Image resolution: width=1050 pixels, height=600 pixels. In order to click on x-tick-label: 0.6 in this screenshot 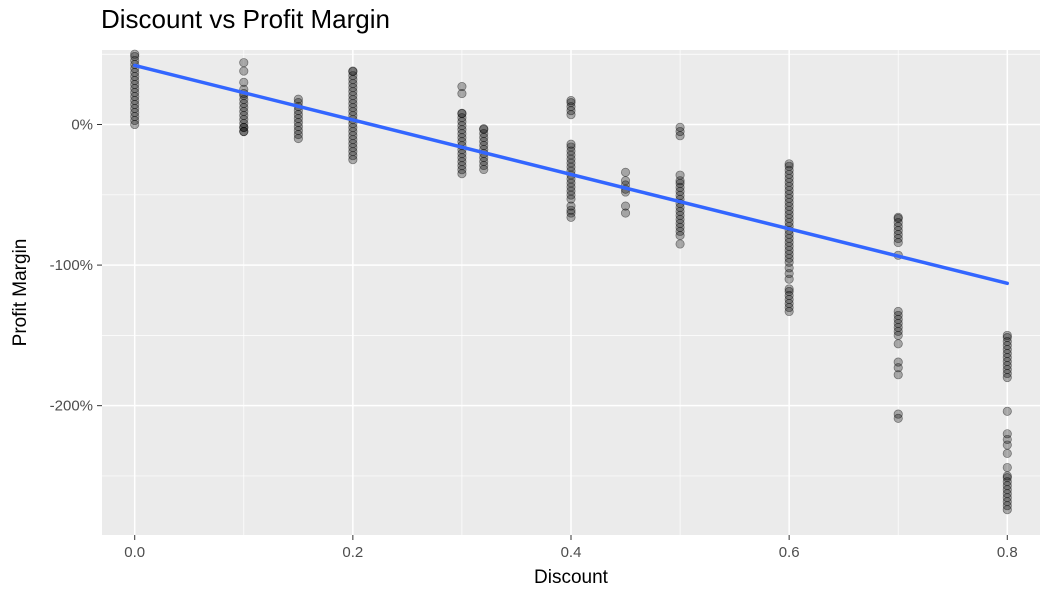, I will do `click(789, 552)`.